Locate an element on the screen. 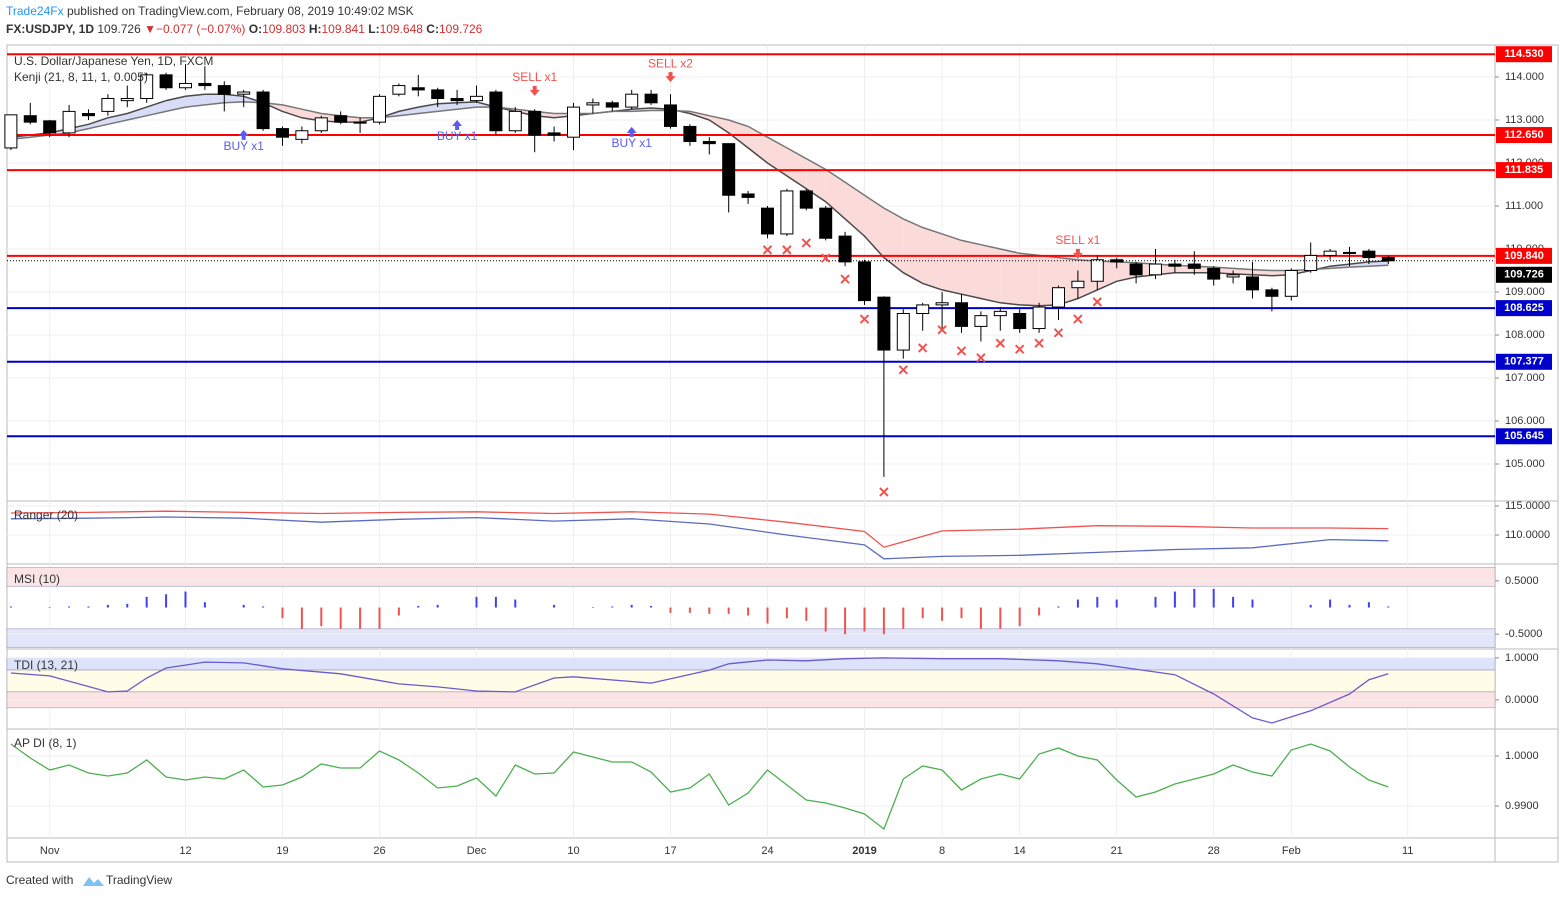  level-label: 107.377 is located at coordinates (1524, 362).